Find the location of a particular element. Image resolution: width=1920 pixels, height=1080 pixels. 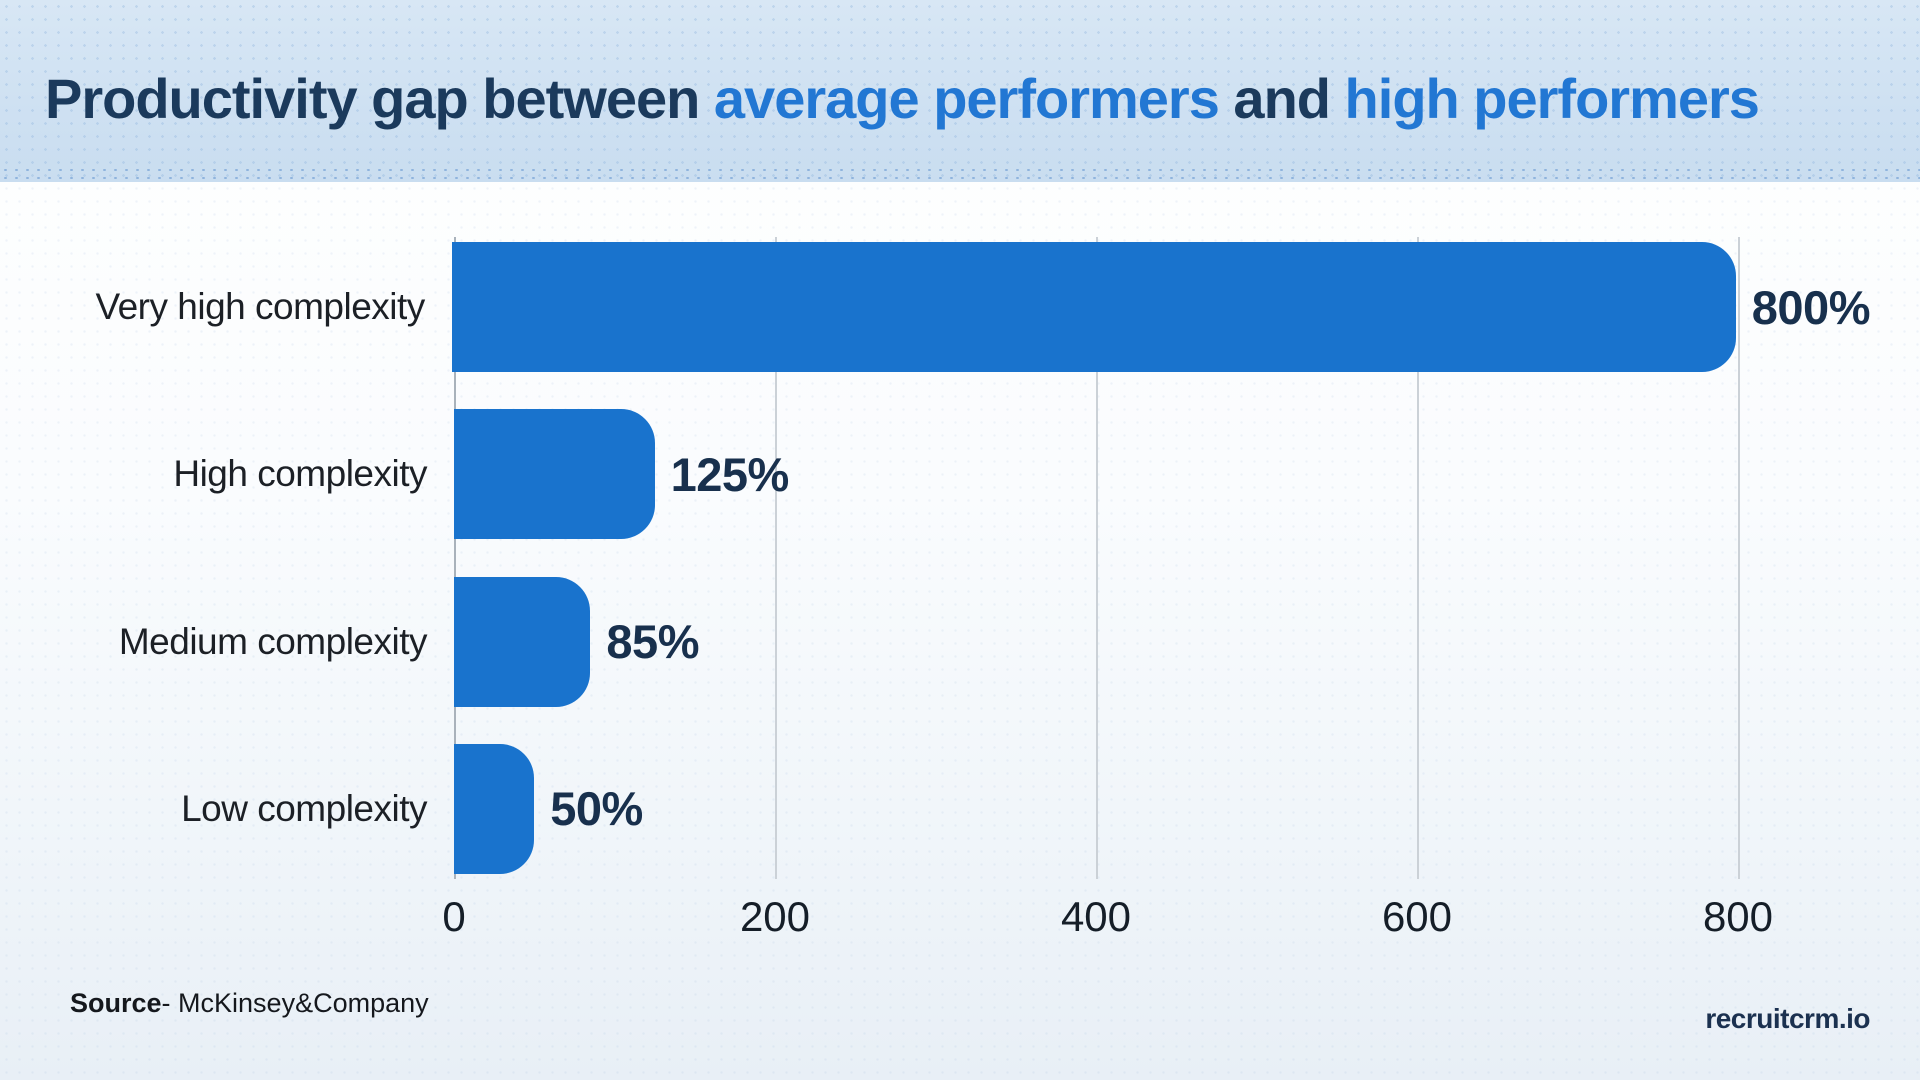

category-label: Low complexity is located at coordinates (304, 808).